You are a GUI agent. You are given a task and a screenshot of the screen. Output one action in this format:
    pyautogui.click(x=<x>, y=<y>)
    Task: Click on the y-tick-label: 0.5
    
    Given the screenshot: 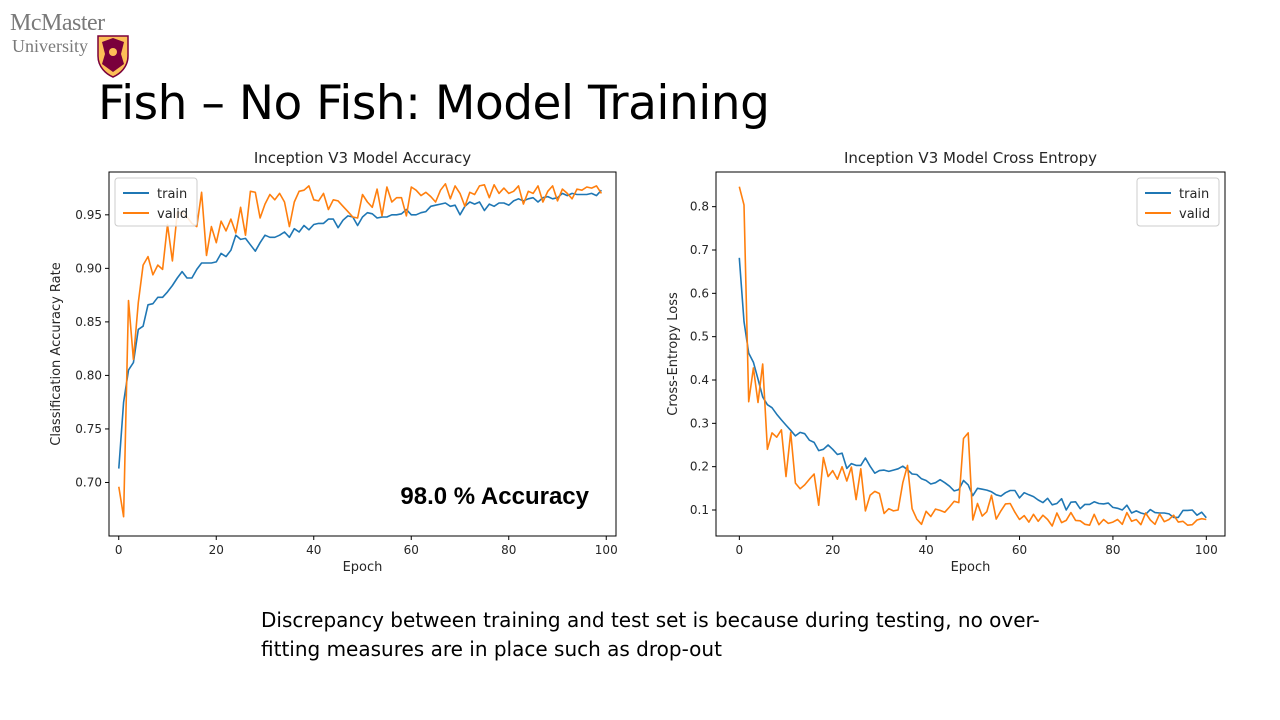 What is the action you would take?
    pyautogui.click(x=699, y=337)
    